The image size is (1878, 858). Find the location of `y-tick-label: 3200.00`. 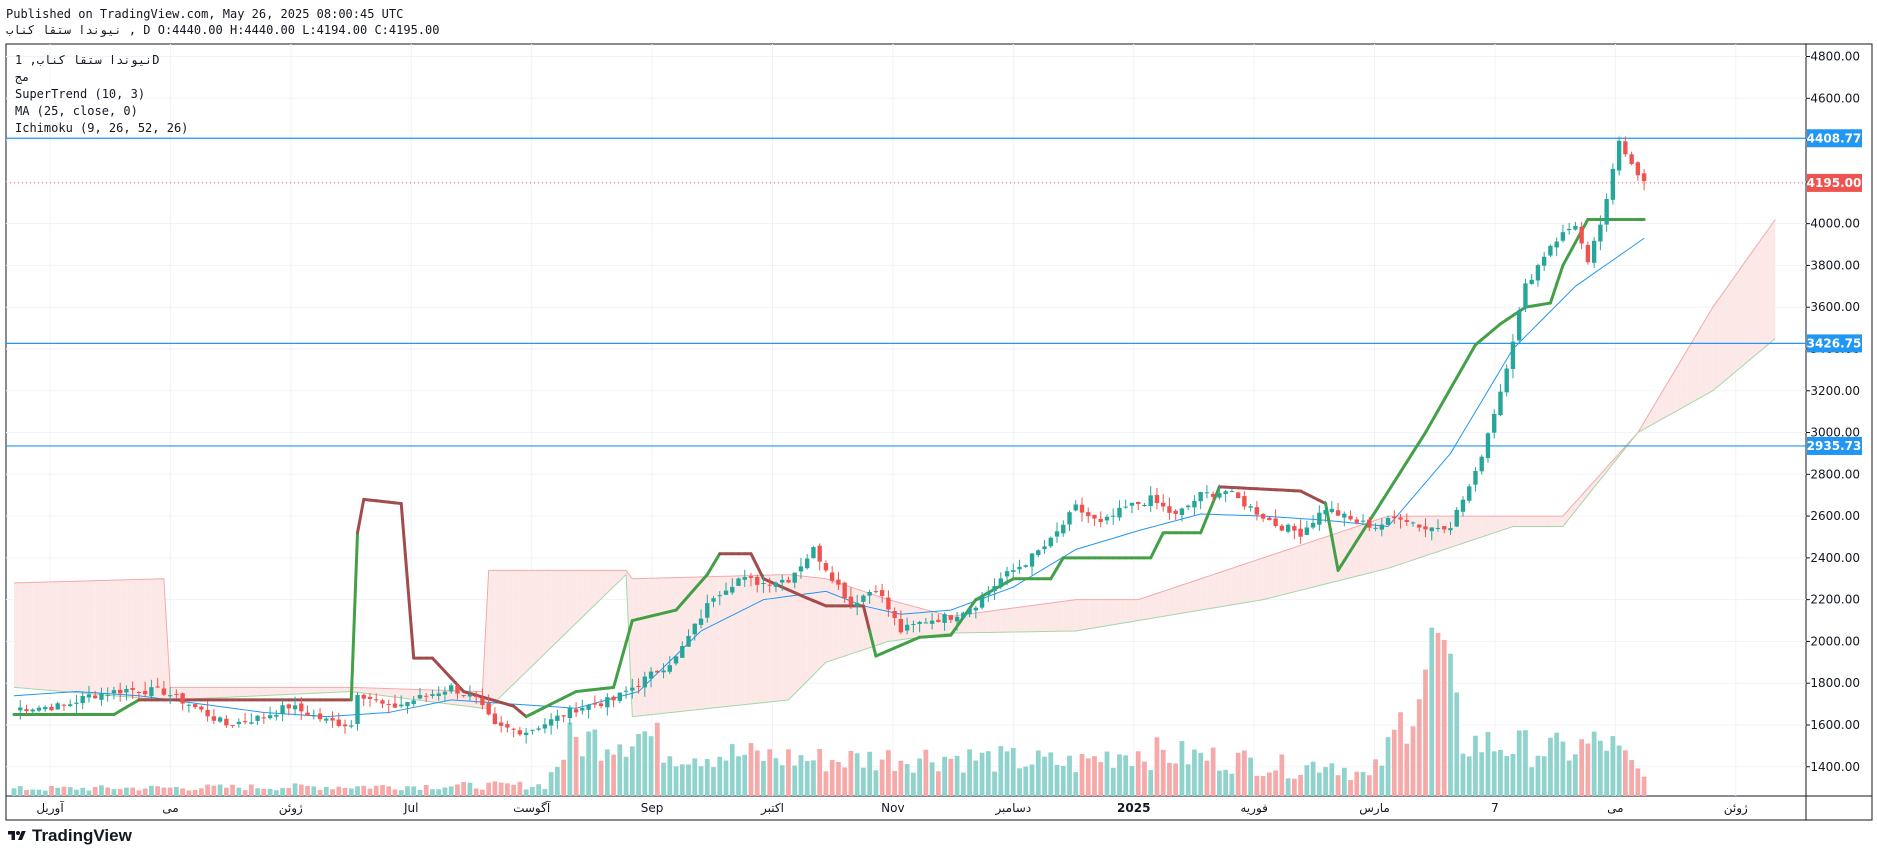

y-tick-label: 3200.00 is located at coordinates (1835, 391).